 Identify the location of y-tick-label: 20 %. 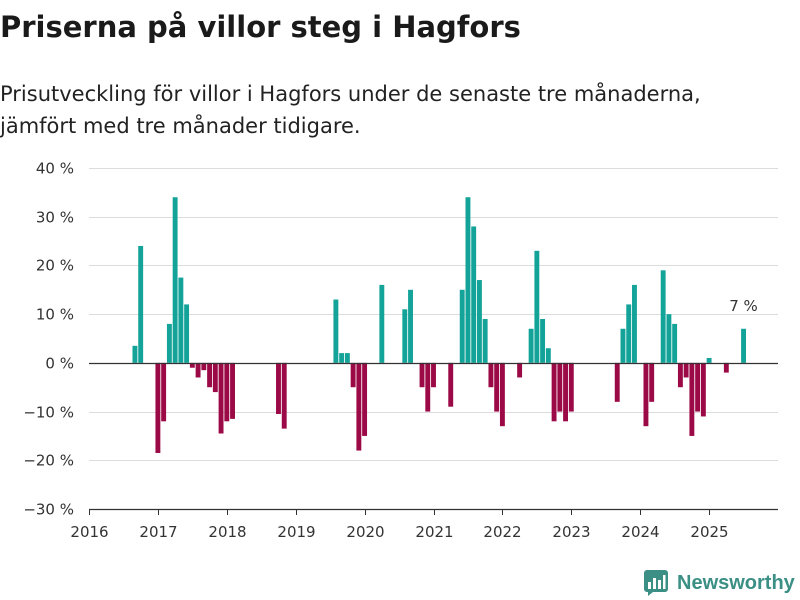
(55, 266).